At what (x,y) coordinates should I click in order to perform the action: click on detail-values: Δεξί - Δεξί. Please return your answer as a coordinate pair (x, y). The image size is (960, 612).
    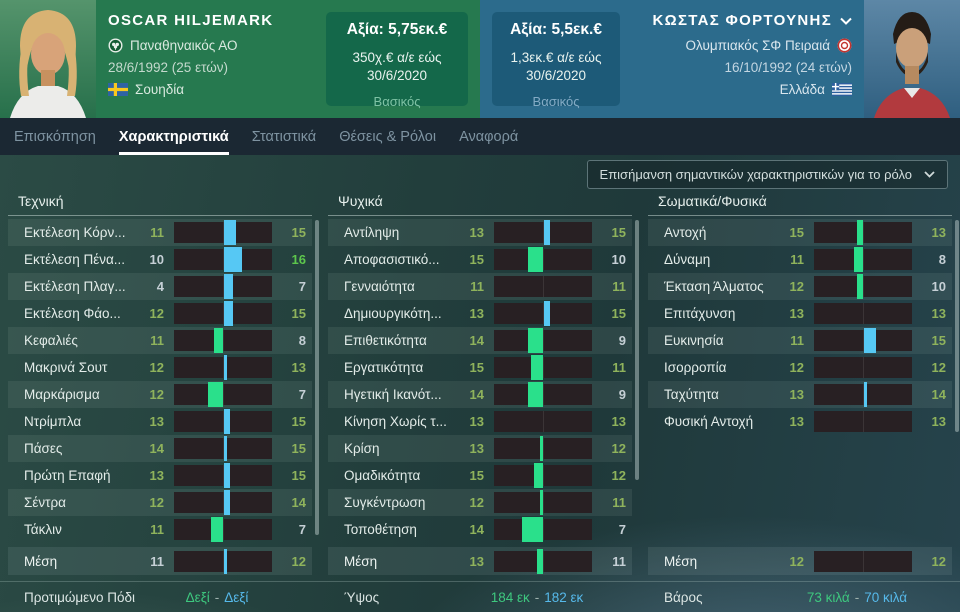
    Looking at the image, I should click on (217, 597).